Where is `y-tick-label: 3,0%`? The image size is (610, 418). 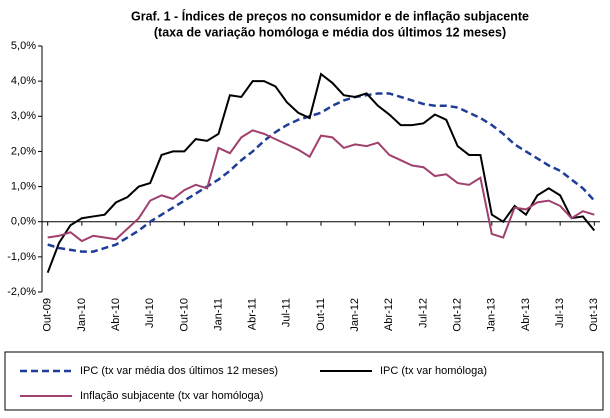 y-tick-label: 3,0% is located at coordinates (23, 116).